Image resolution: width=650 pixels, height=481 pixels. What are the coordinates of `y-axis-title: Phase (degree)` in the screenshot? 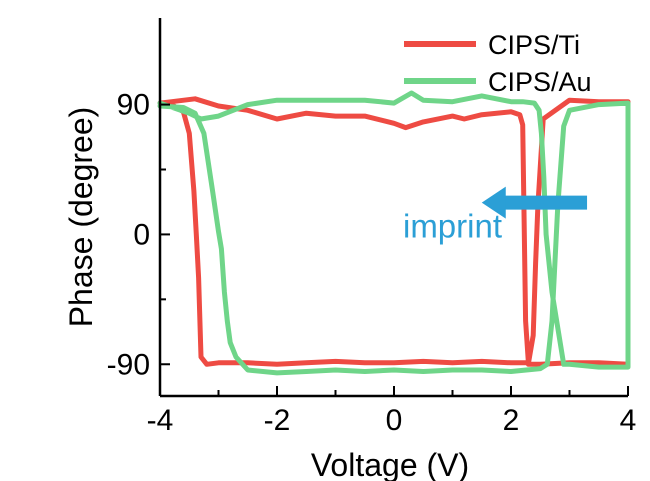 It's located at (81, 217).